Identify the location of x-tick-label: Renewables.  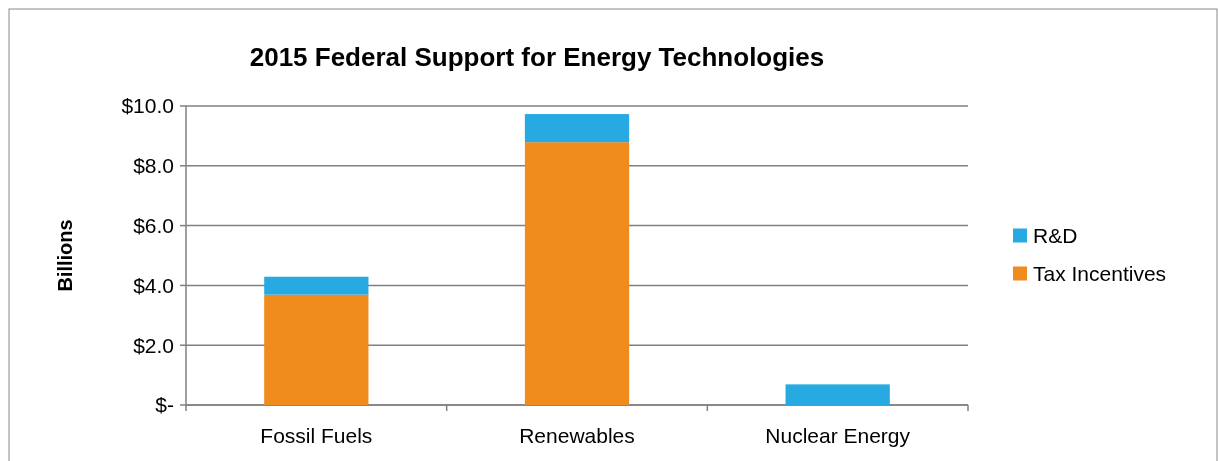
(577, 435).